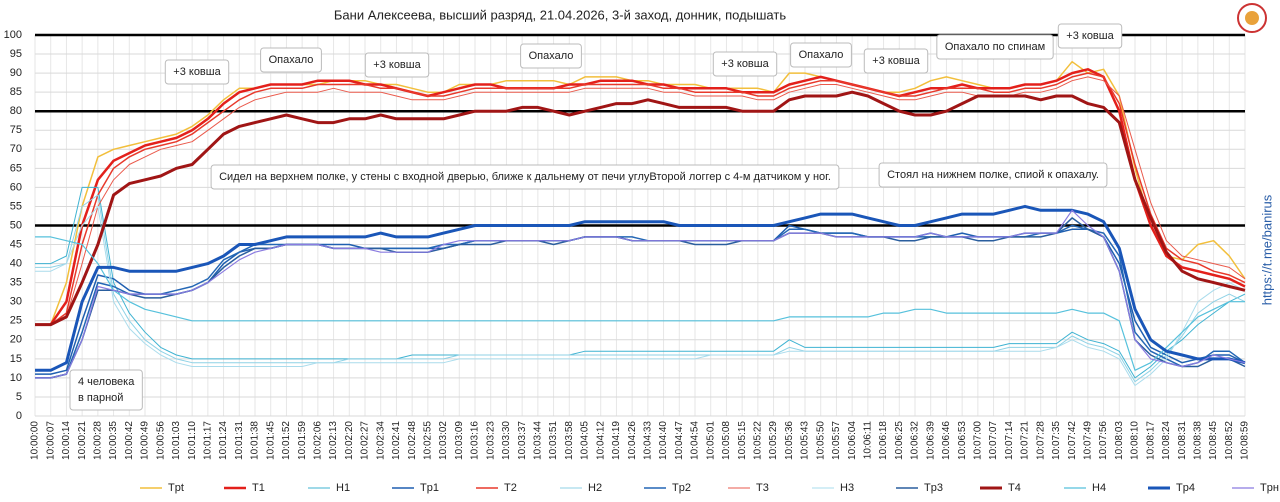 Image resolution: width=1280 pixels, height=502 pixels. Describe the element at coordinates (789, 440) in the screenshot. I see `x-tick-label: 10:05:36` at that location.